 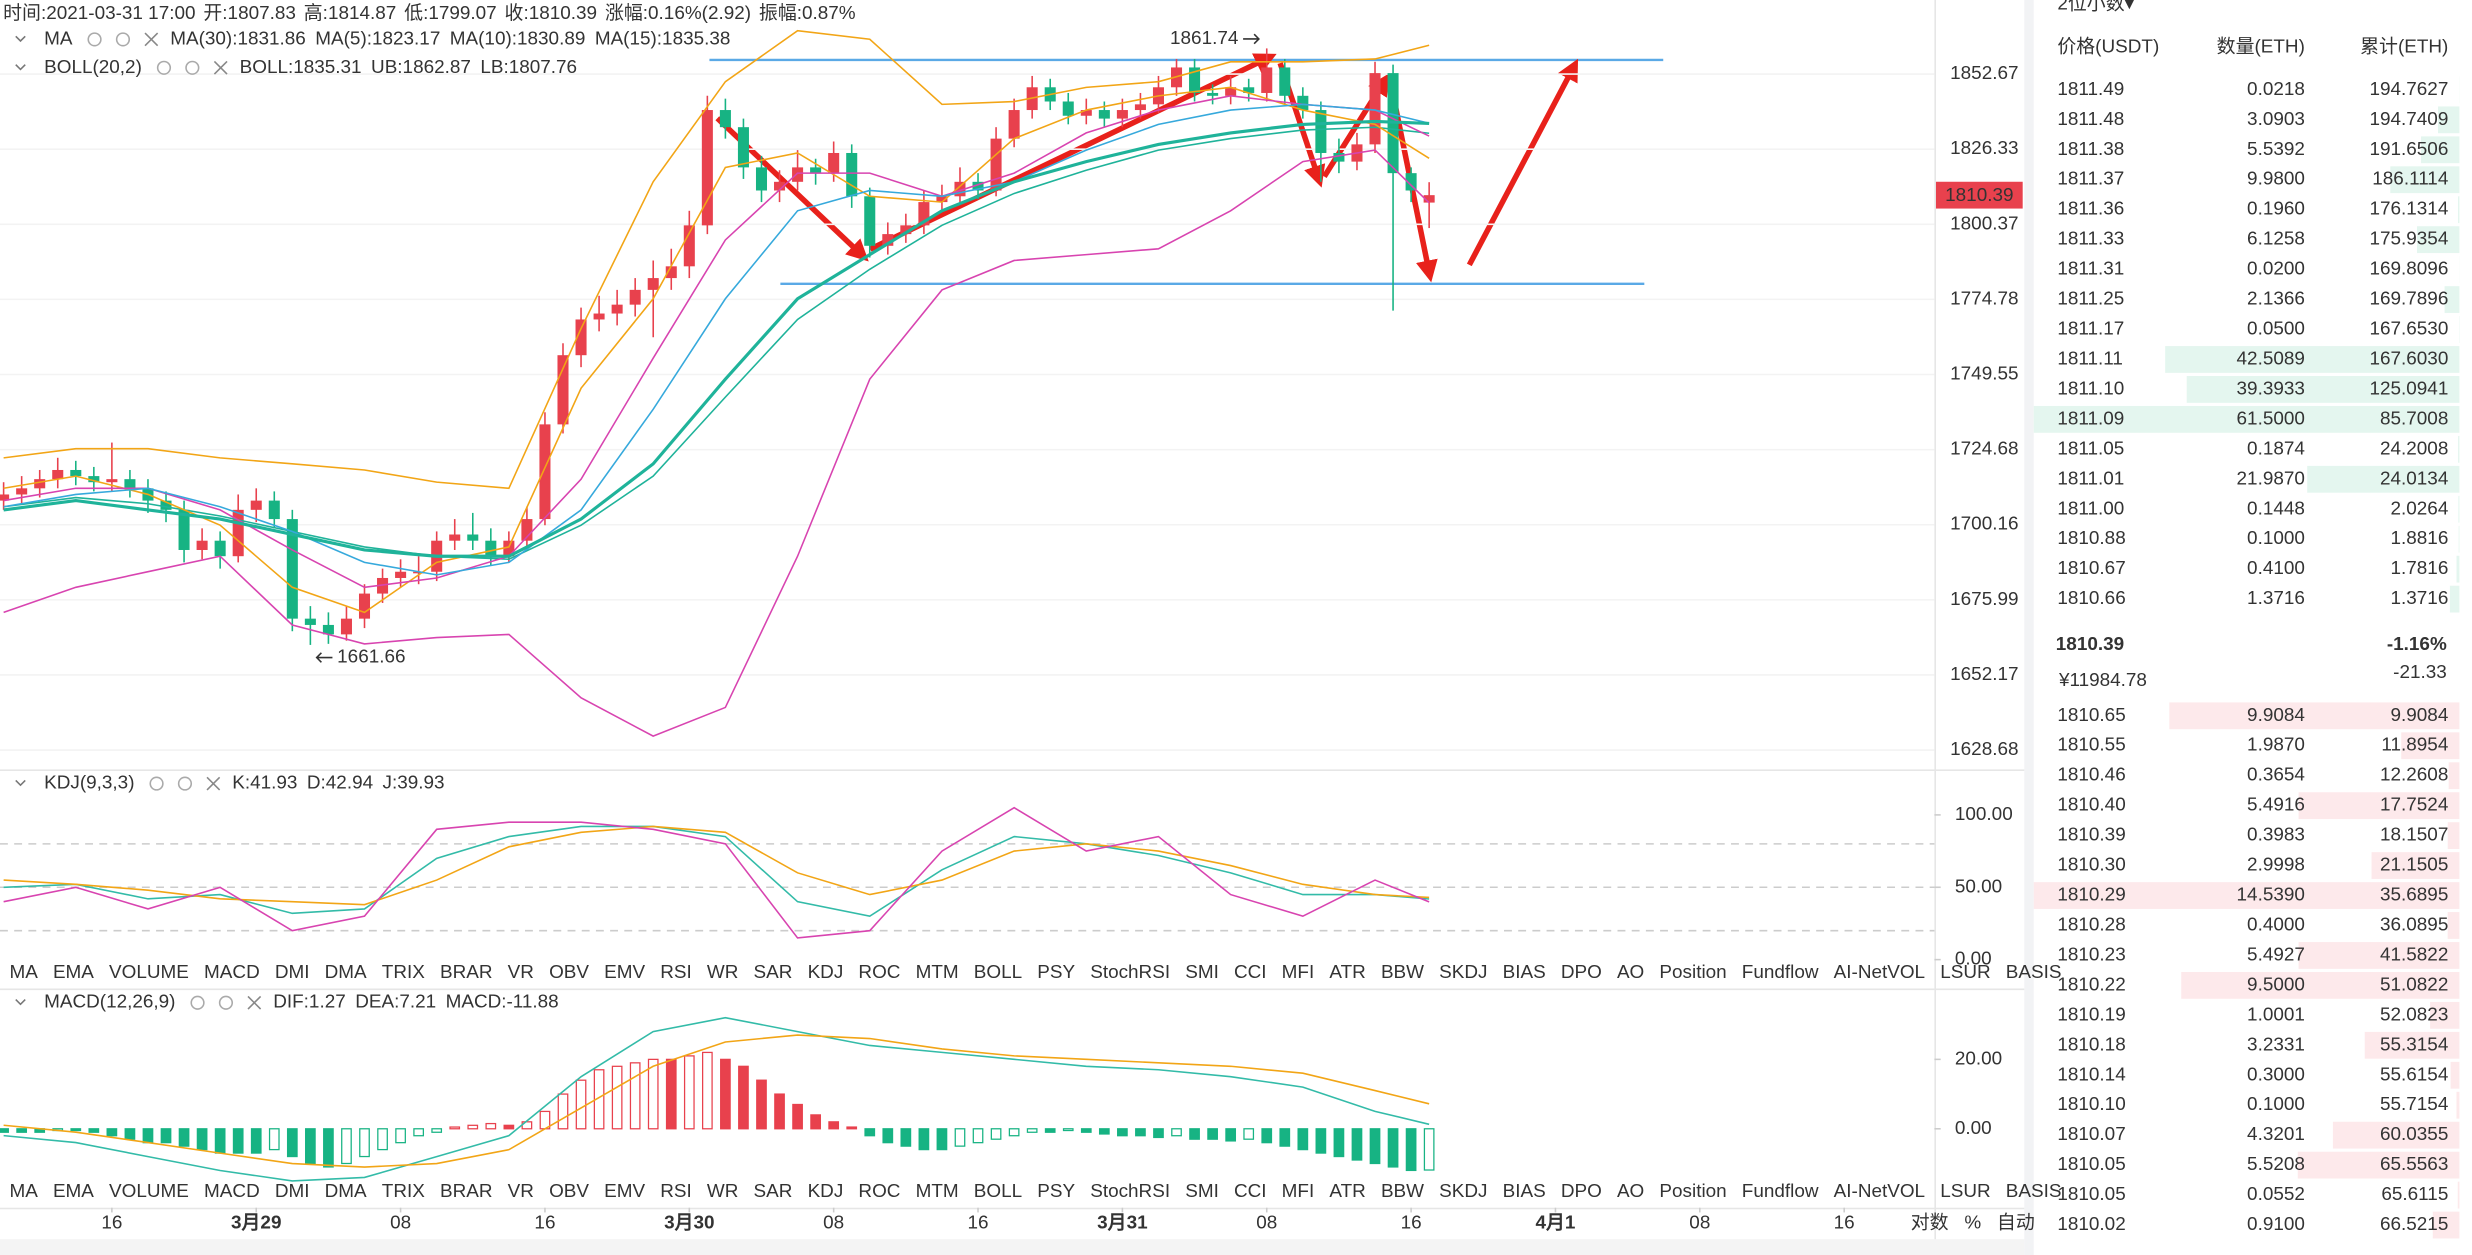 I want to click on order-price: 1810.29, so click(x=2091, y=895).